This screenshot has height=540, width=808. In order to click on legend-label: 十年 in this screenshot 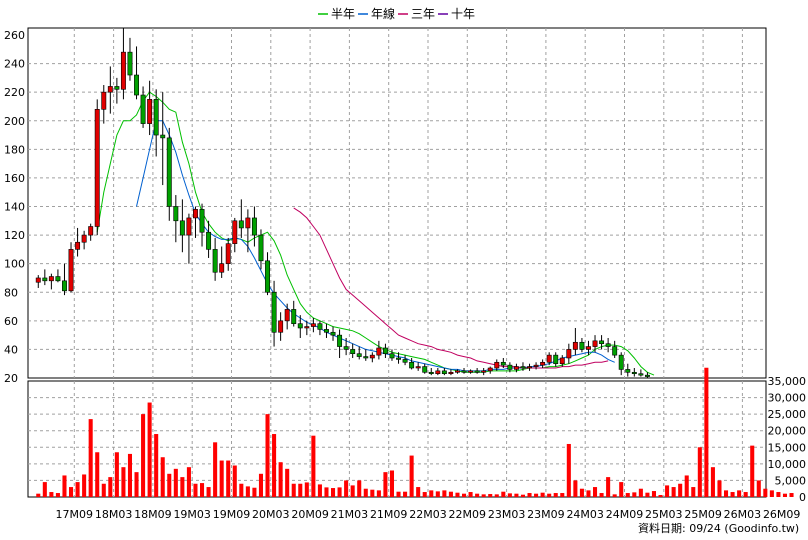, I will do `click(463, 14)`.